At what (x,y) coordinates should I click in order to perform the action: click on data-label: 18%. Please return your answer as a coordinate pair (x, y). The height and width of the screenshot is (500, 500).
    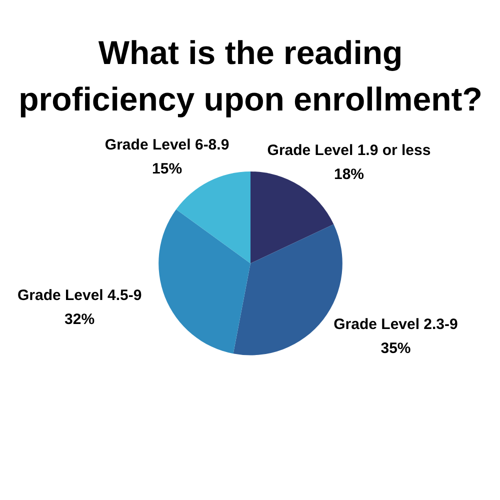
    Looking at the image, I should click on (349, 174).